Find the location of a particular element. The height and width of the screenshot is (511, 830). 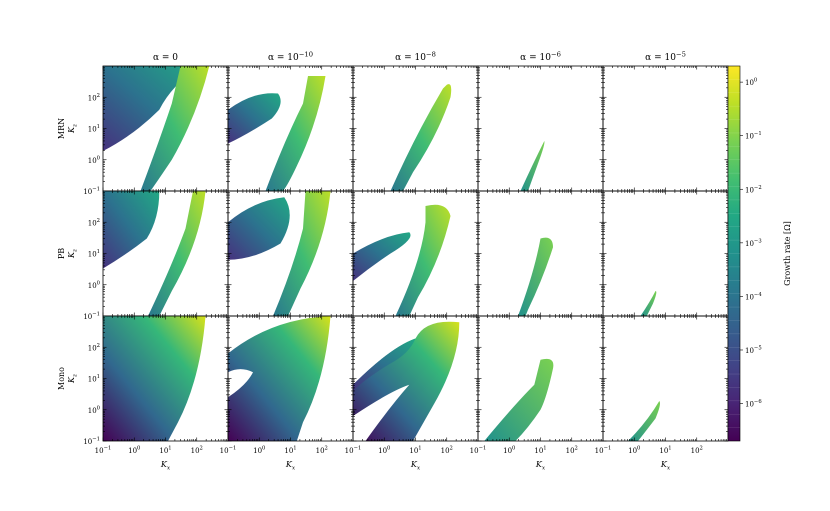

panel-mrn-a0 is located at coordinates (165, 128).